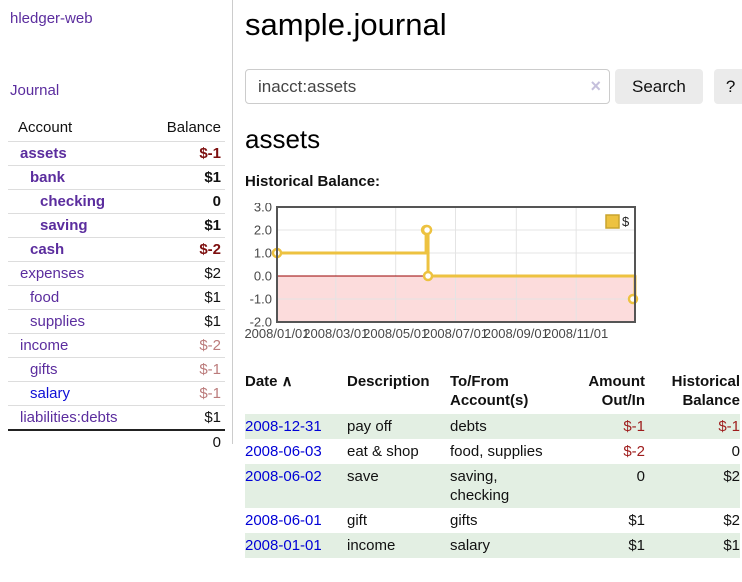  I want to click on date-link: 2008-01-01, so click(283, 545).